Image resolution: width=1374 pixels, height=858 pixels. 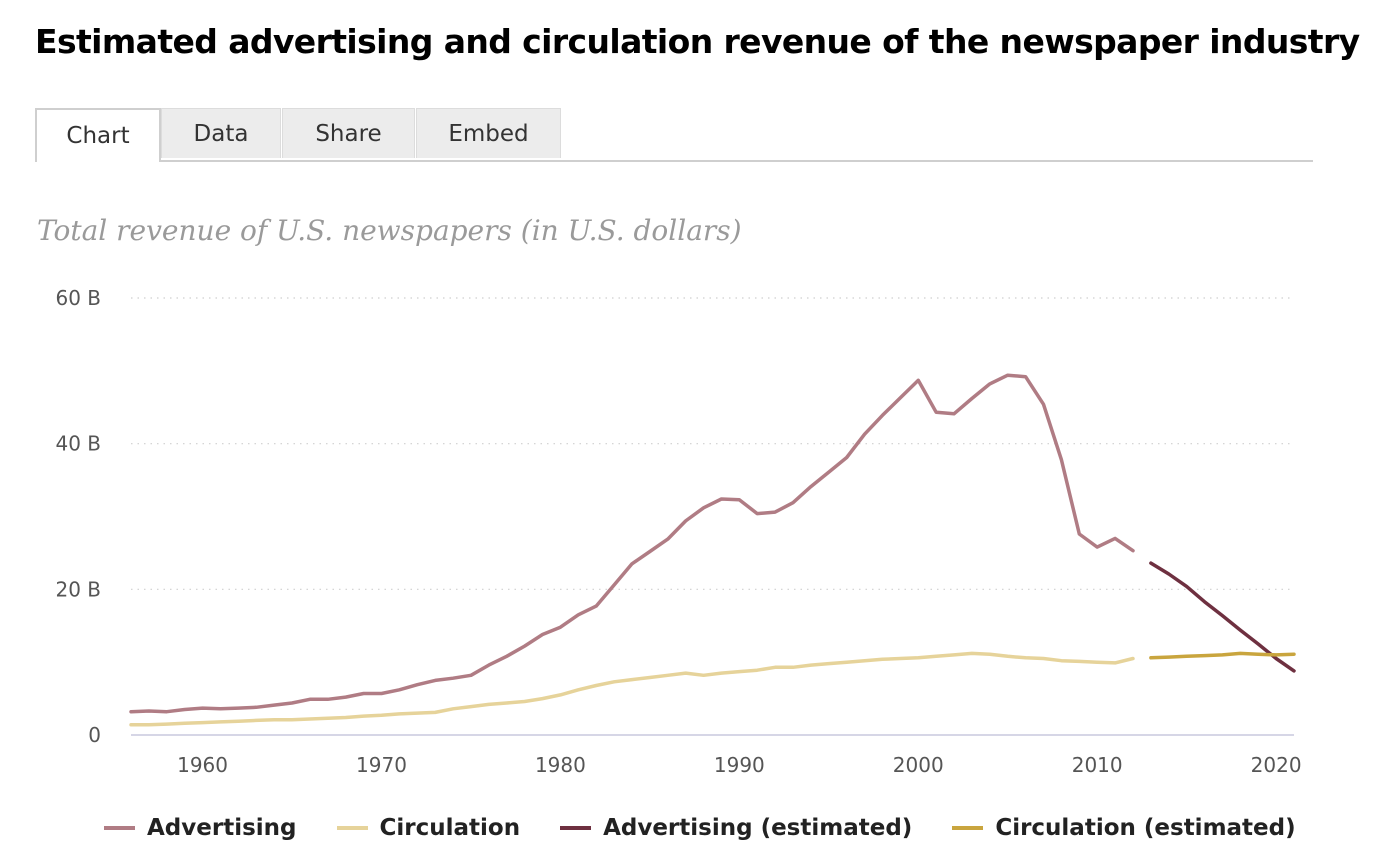 I want to click on legend-swatch-circulation-estimated, so click(x=968, y=828).